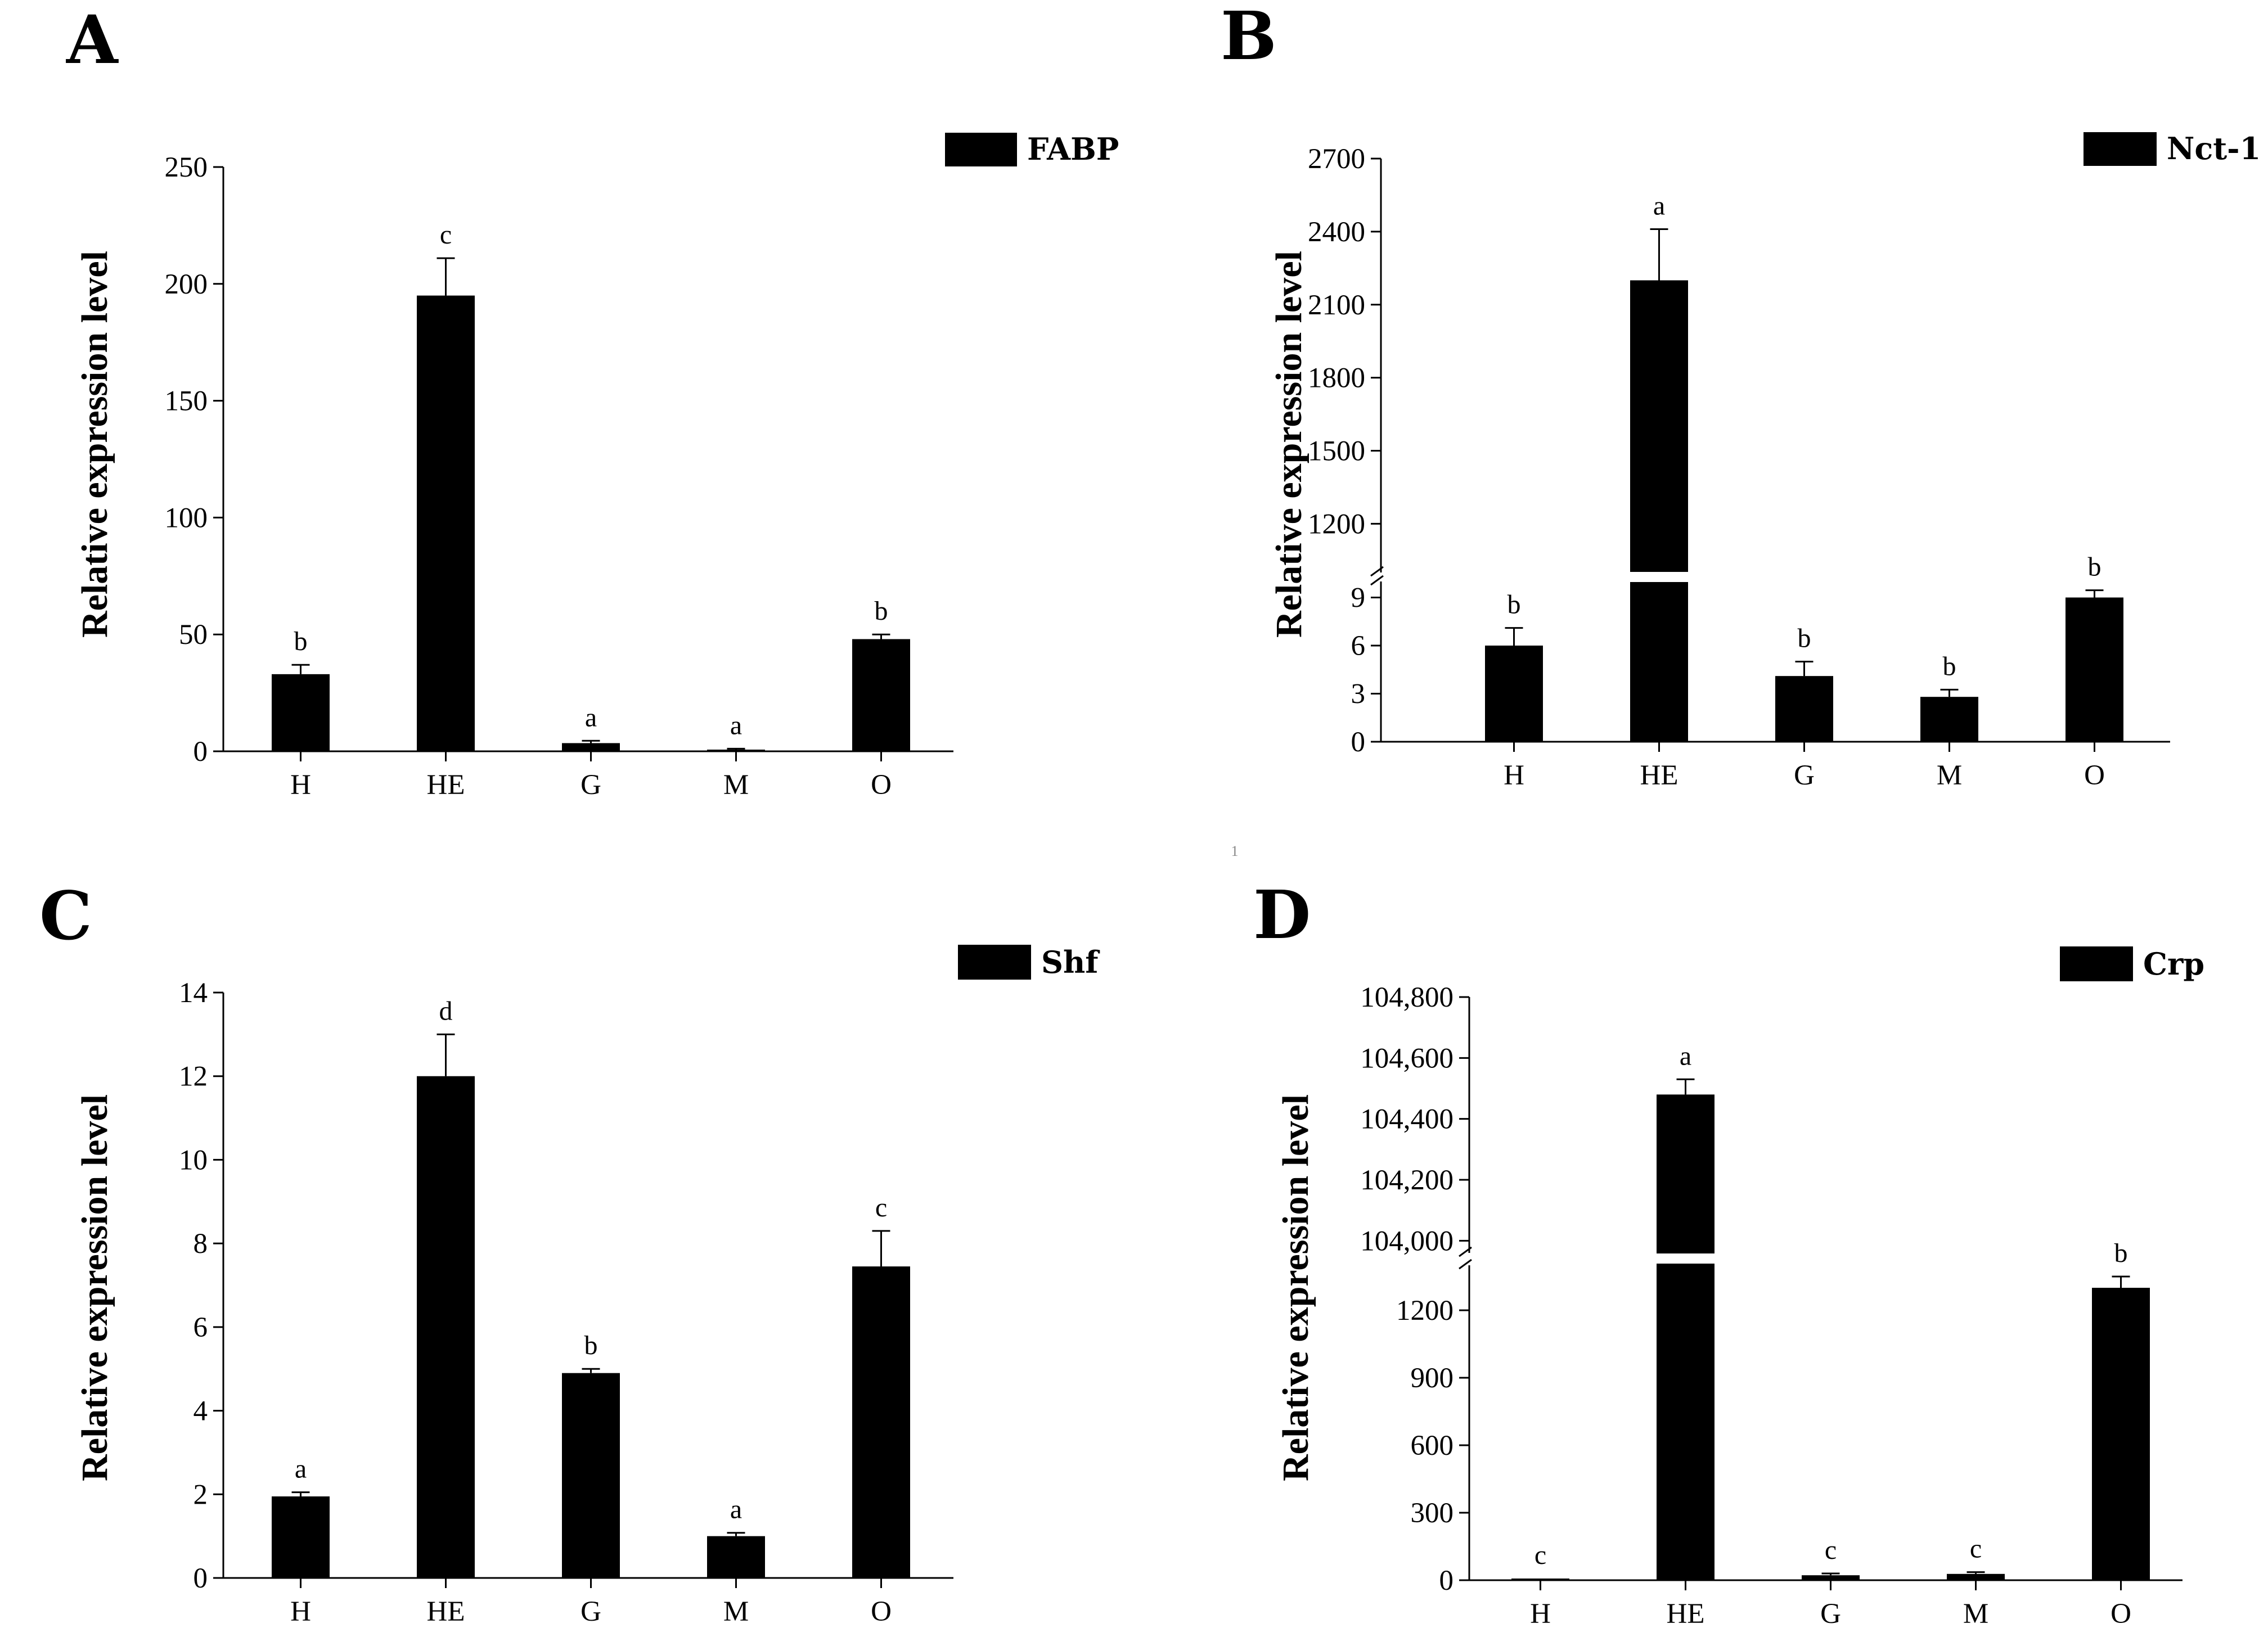 The width and height of the screenshot is (2268, 1637). Describe the element at coordinates (1407, 1241) in the screenshot. I see `y-tick-label: 104,000` at that location.